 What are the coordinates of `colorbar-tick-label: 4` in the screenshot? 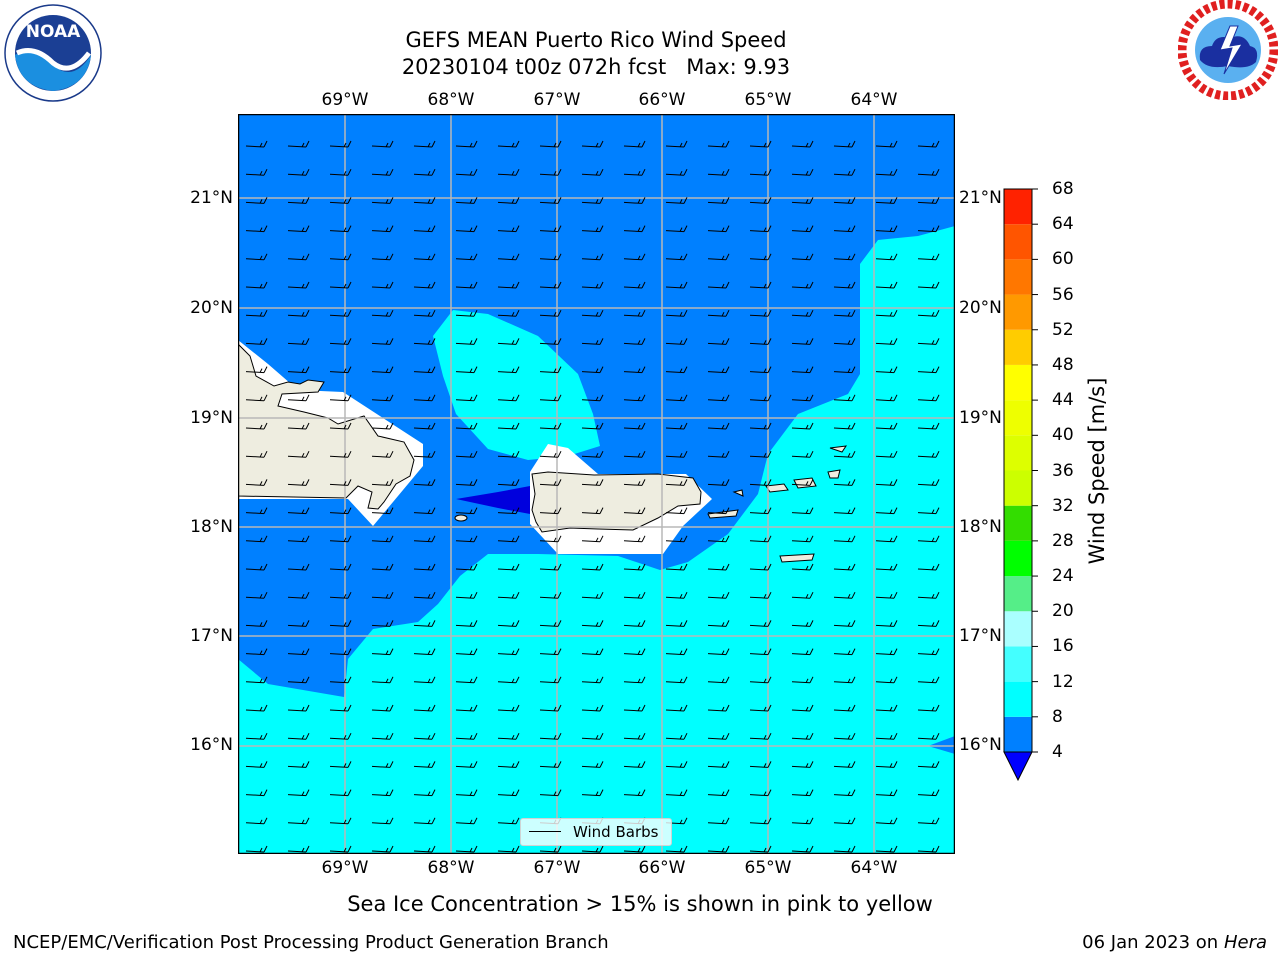 It's located at (1057, 752).